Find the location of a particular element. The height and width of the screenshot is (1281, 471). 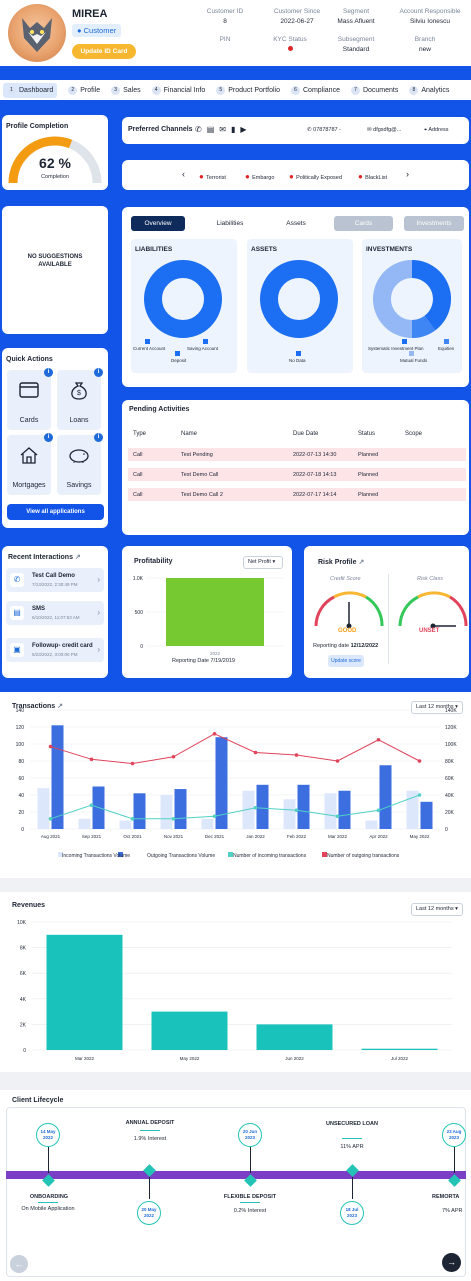

view-all-applications-button: View all applications is located at coordinates (55, 512).